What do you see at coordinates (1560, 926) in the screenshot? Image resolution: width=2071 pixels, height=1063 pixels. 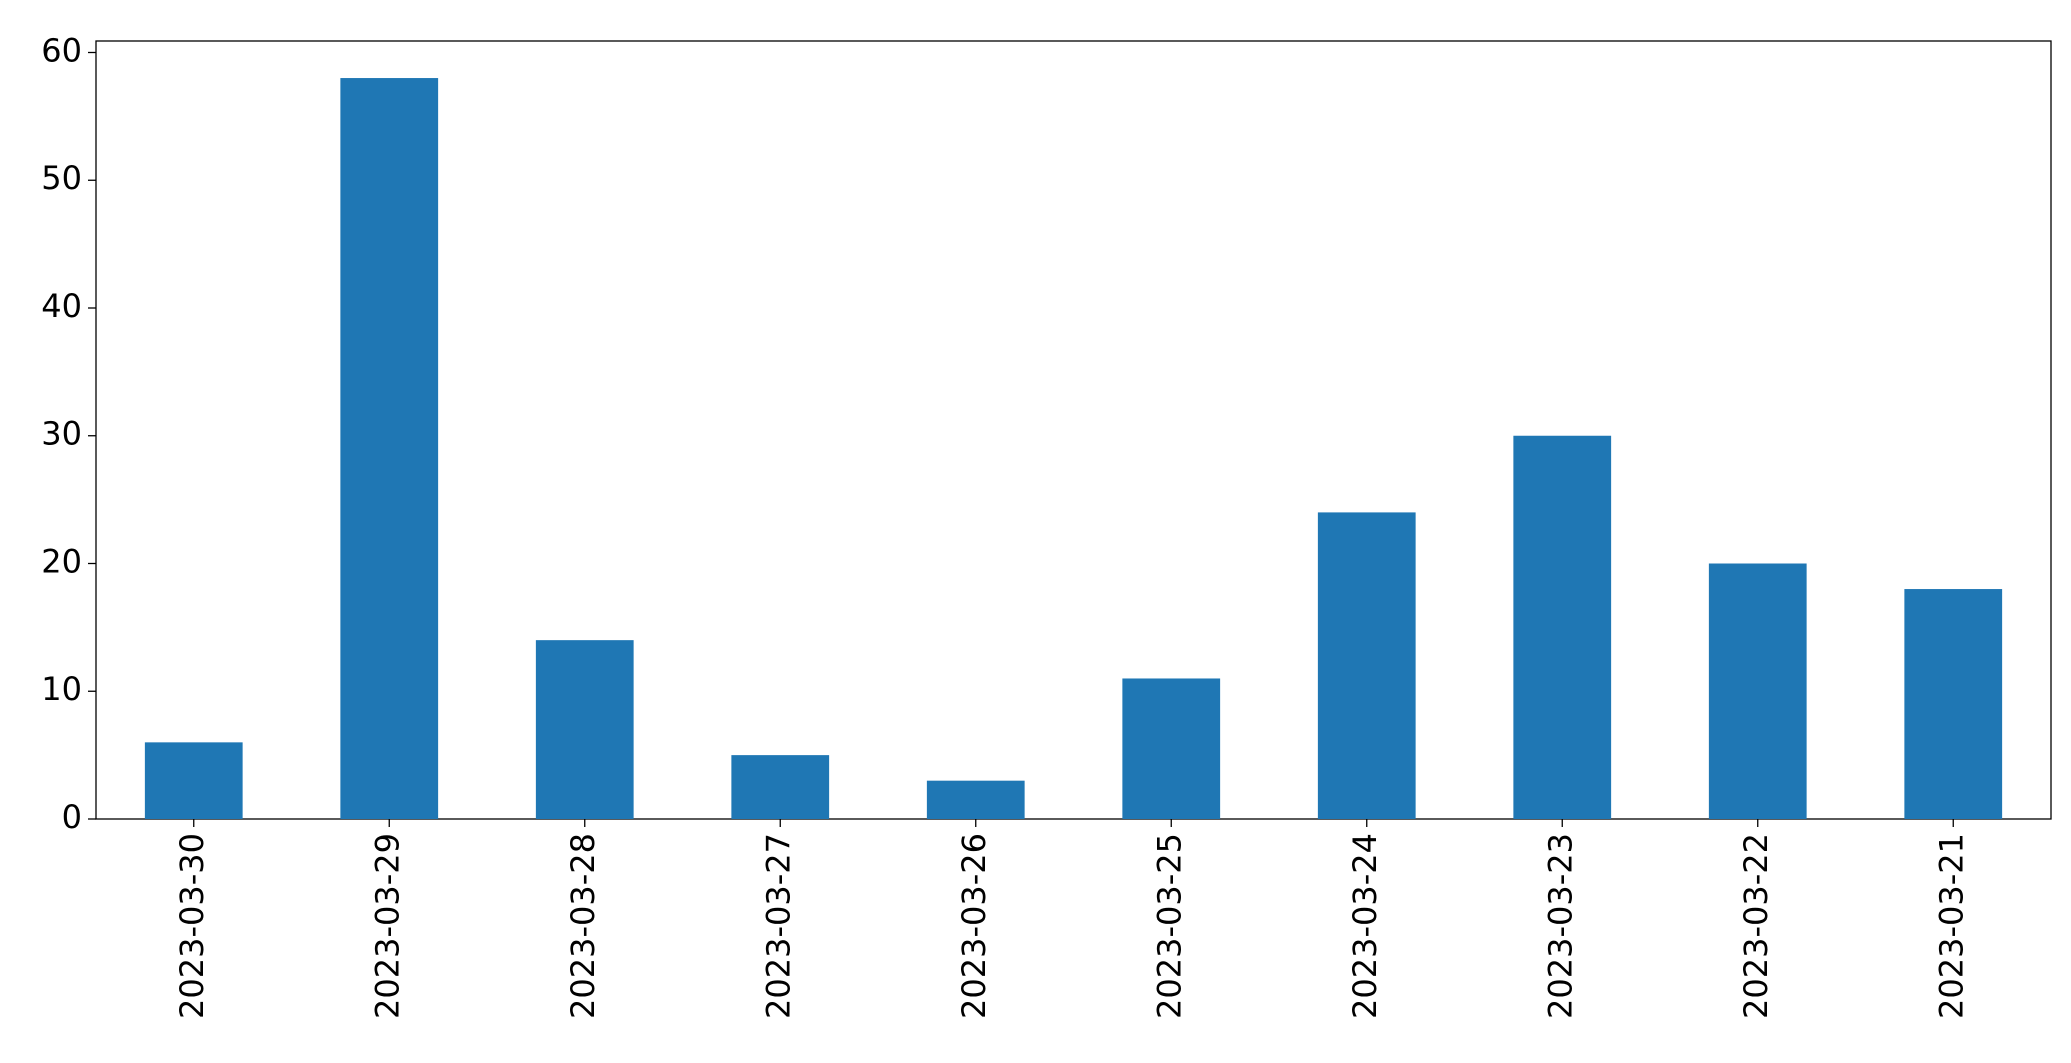 I see `x-tick-label: 2023-03-23` at bounding box center [1560, 926].